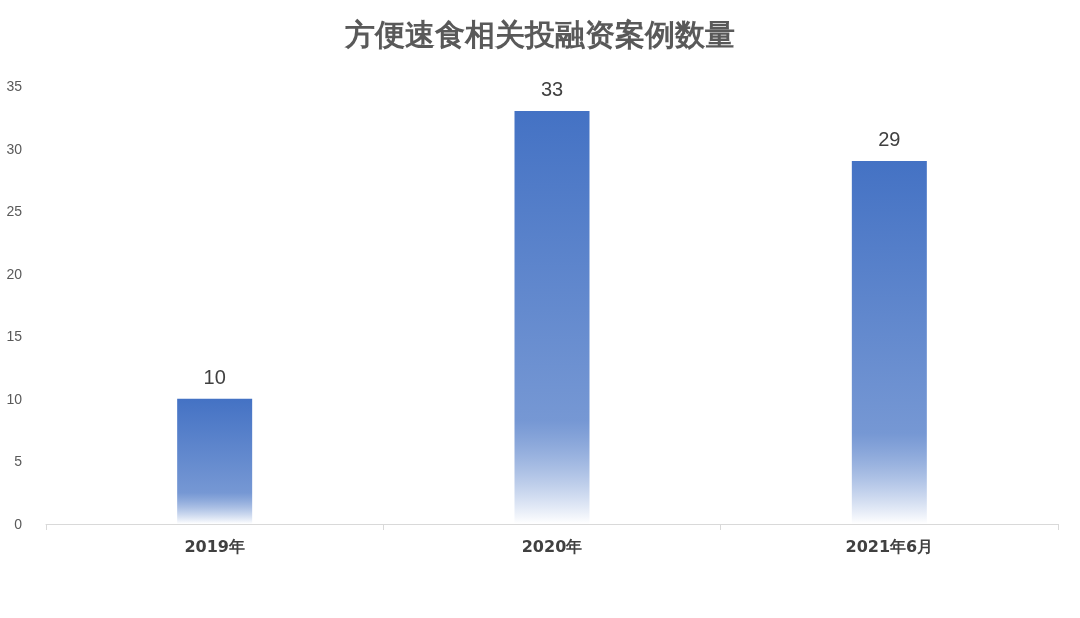 The width and height of the screenshot is (1080, 618). What do you see at coordinates (214, 376) in the screenshot?
I see `data-label: 10` at bounding box center [214, 376].